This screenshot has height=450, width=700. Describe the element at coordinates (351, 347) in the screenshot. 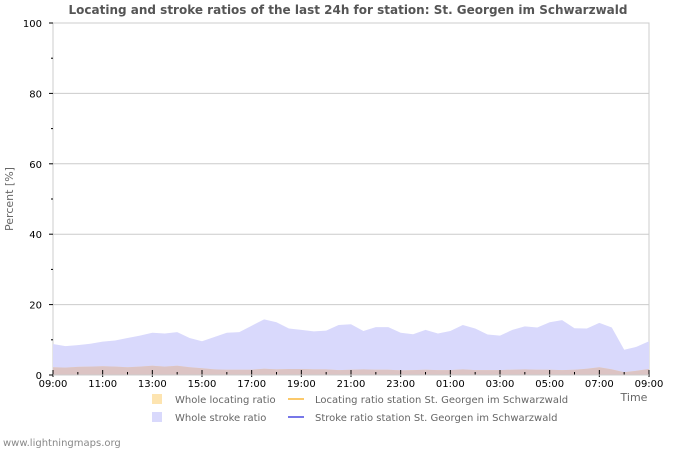

I see `area-whole-stroke-ratio` at that location.